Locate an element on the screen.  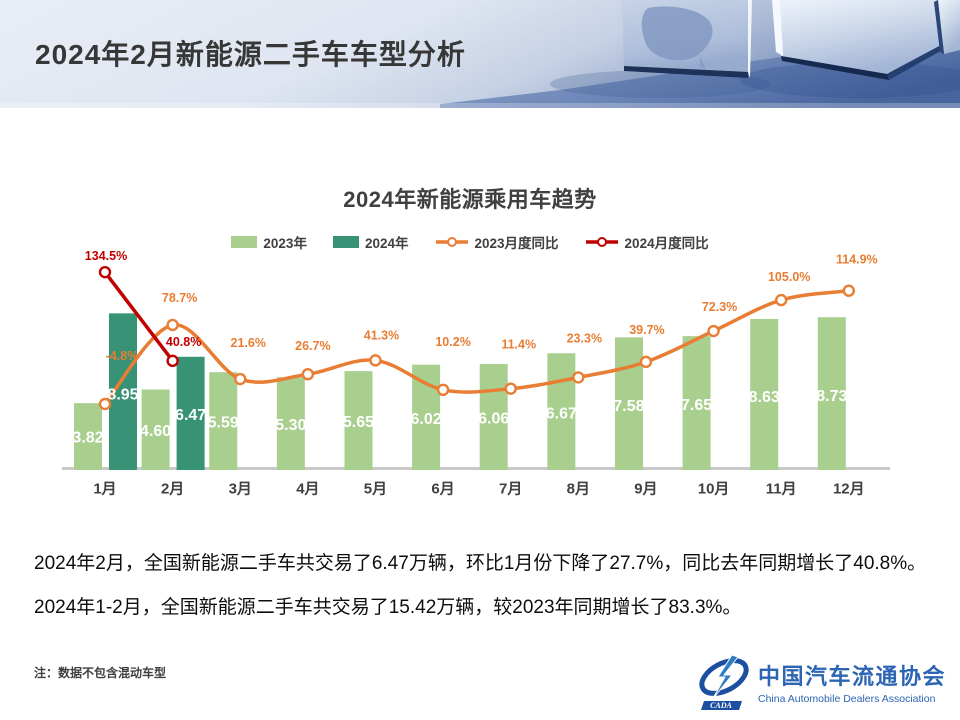
bar-value-label: 6.06 is located at coordinates (493, 419).